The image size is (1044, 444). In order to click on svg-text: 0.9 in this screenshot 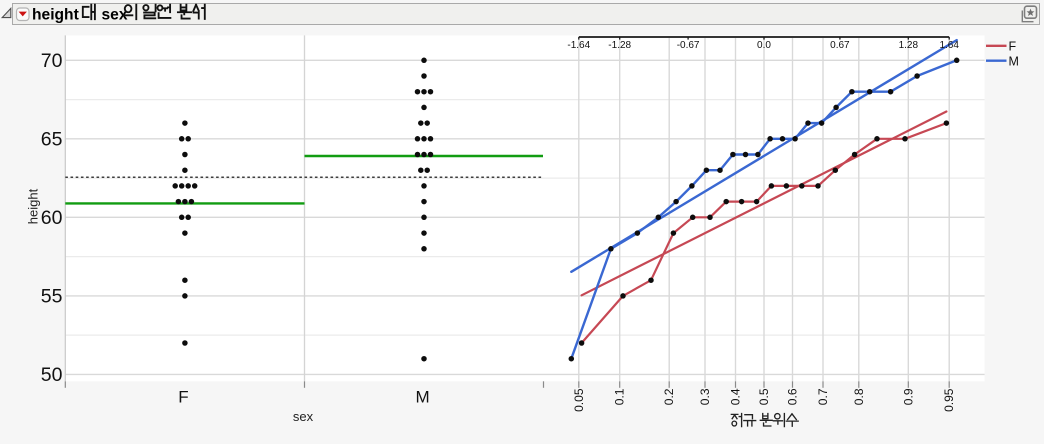, I will do `click(908, 396)`.